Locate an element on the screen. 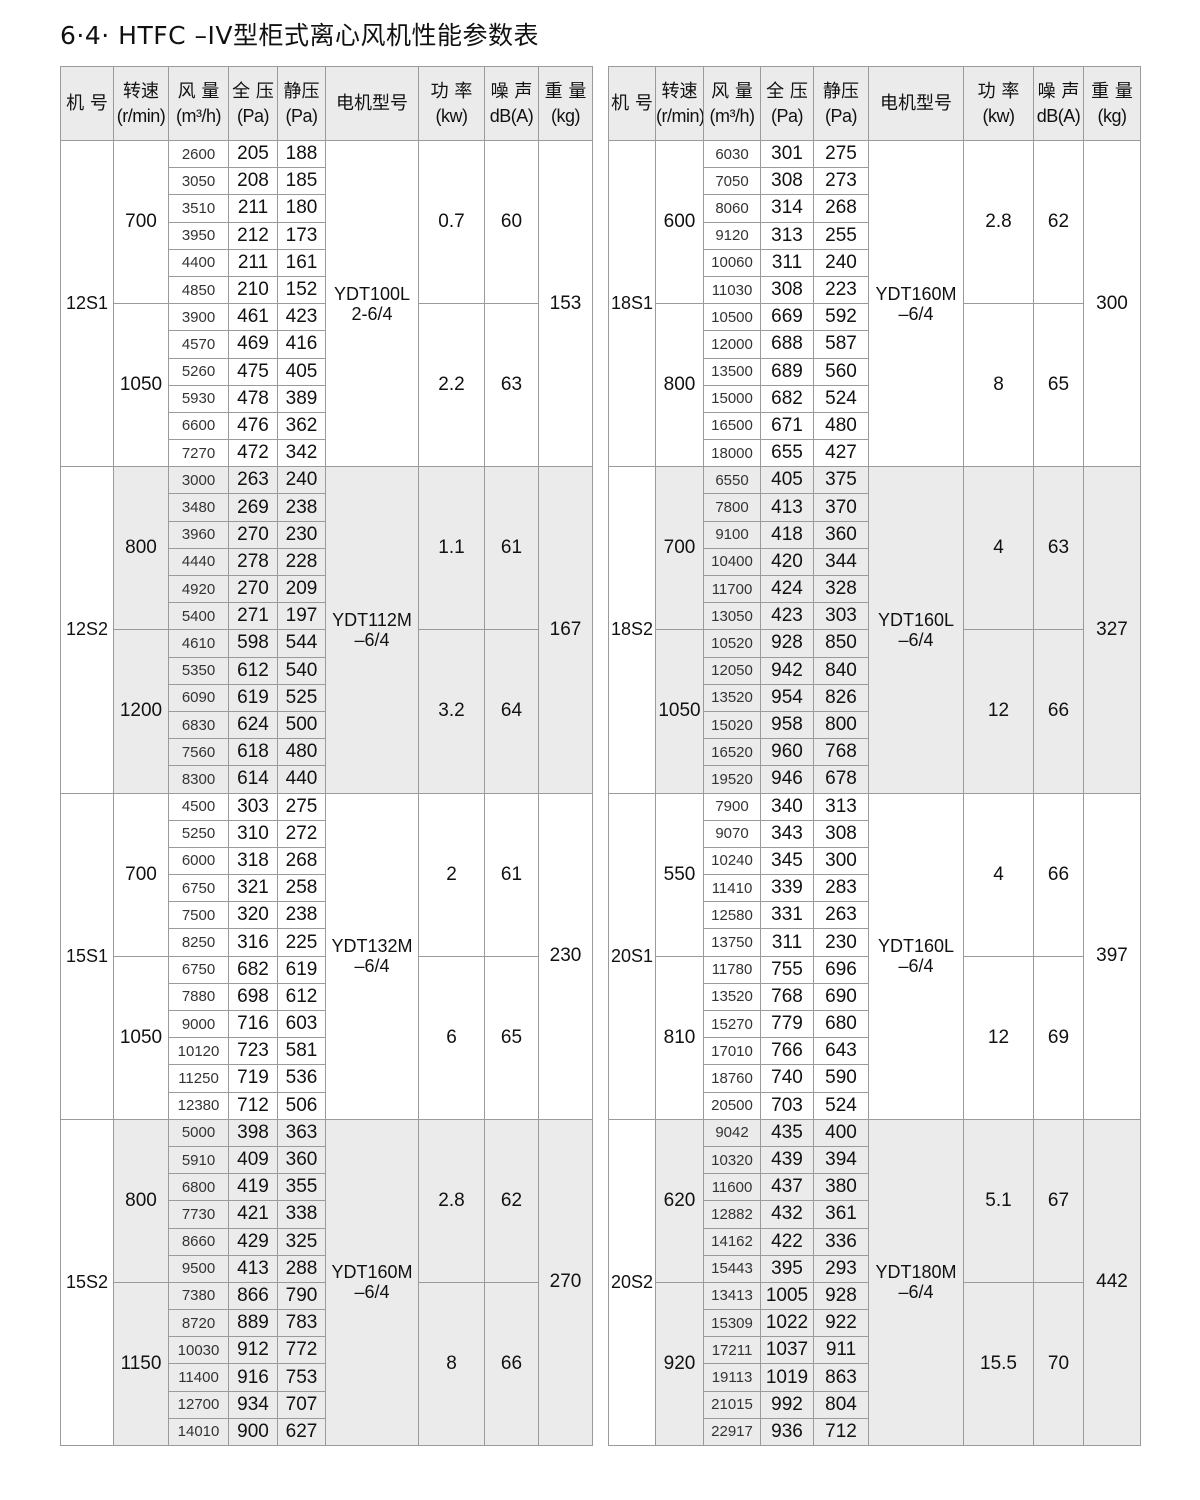 Image resolution: width=1200 pixels, height=1500 pixels. airflow: 10120 is located at coordinates (198, 1051).